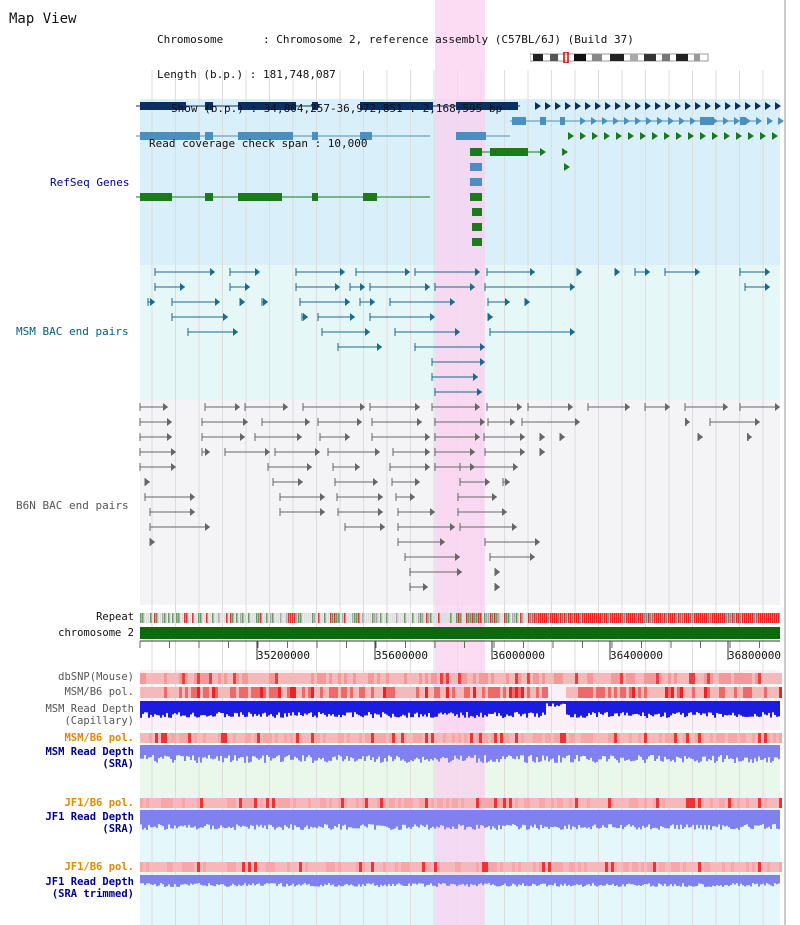 The image size is (800, 925). Describe the element at coordinates (118, 764) in the screenshot. I see `msm-read-depth-sra-sublabel: (SRA)` at that location.